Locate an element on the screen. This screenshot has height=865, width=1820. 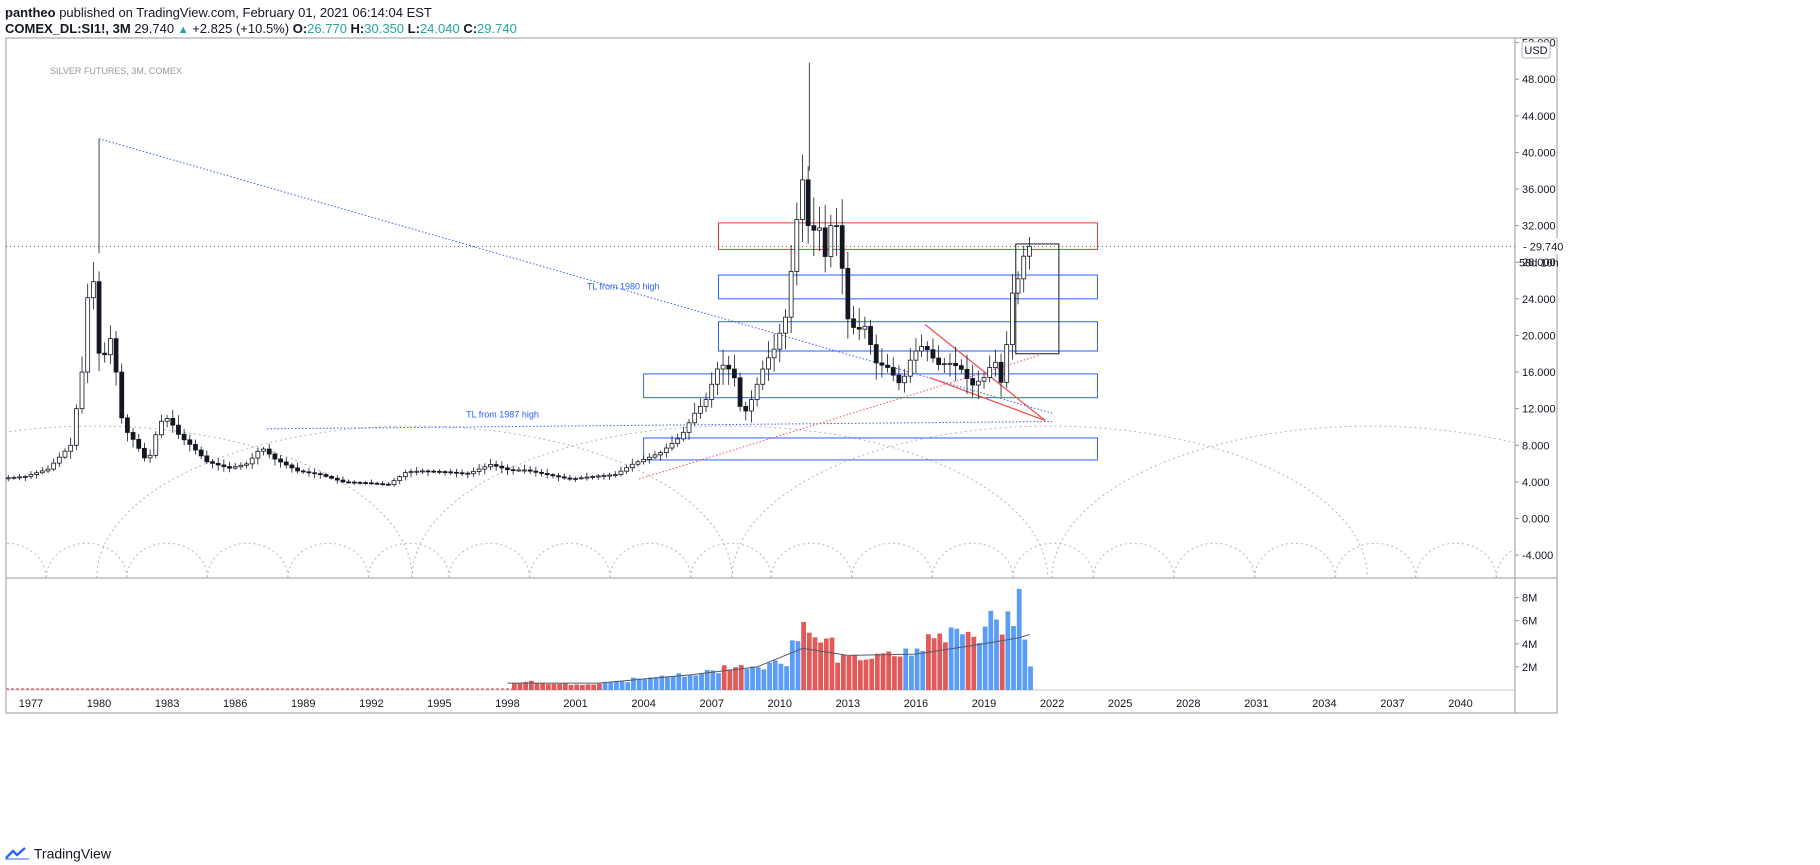
price-tick-label: 12.000 is located at coordinates (1539, 410).